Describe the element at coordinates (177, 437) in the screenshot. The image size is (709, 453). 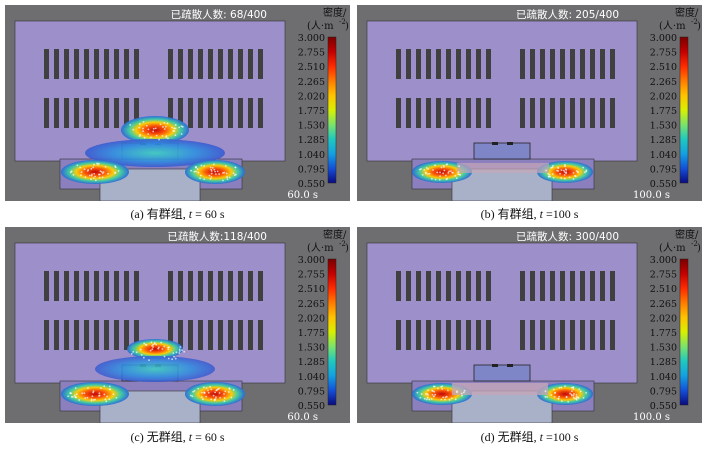
I see `caption-c: (c) 无群组, t = 60 s` at that location.